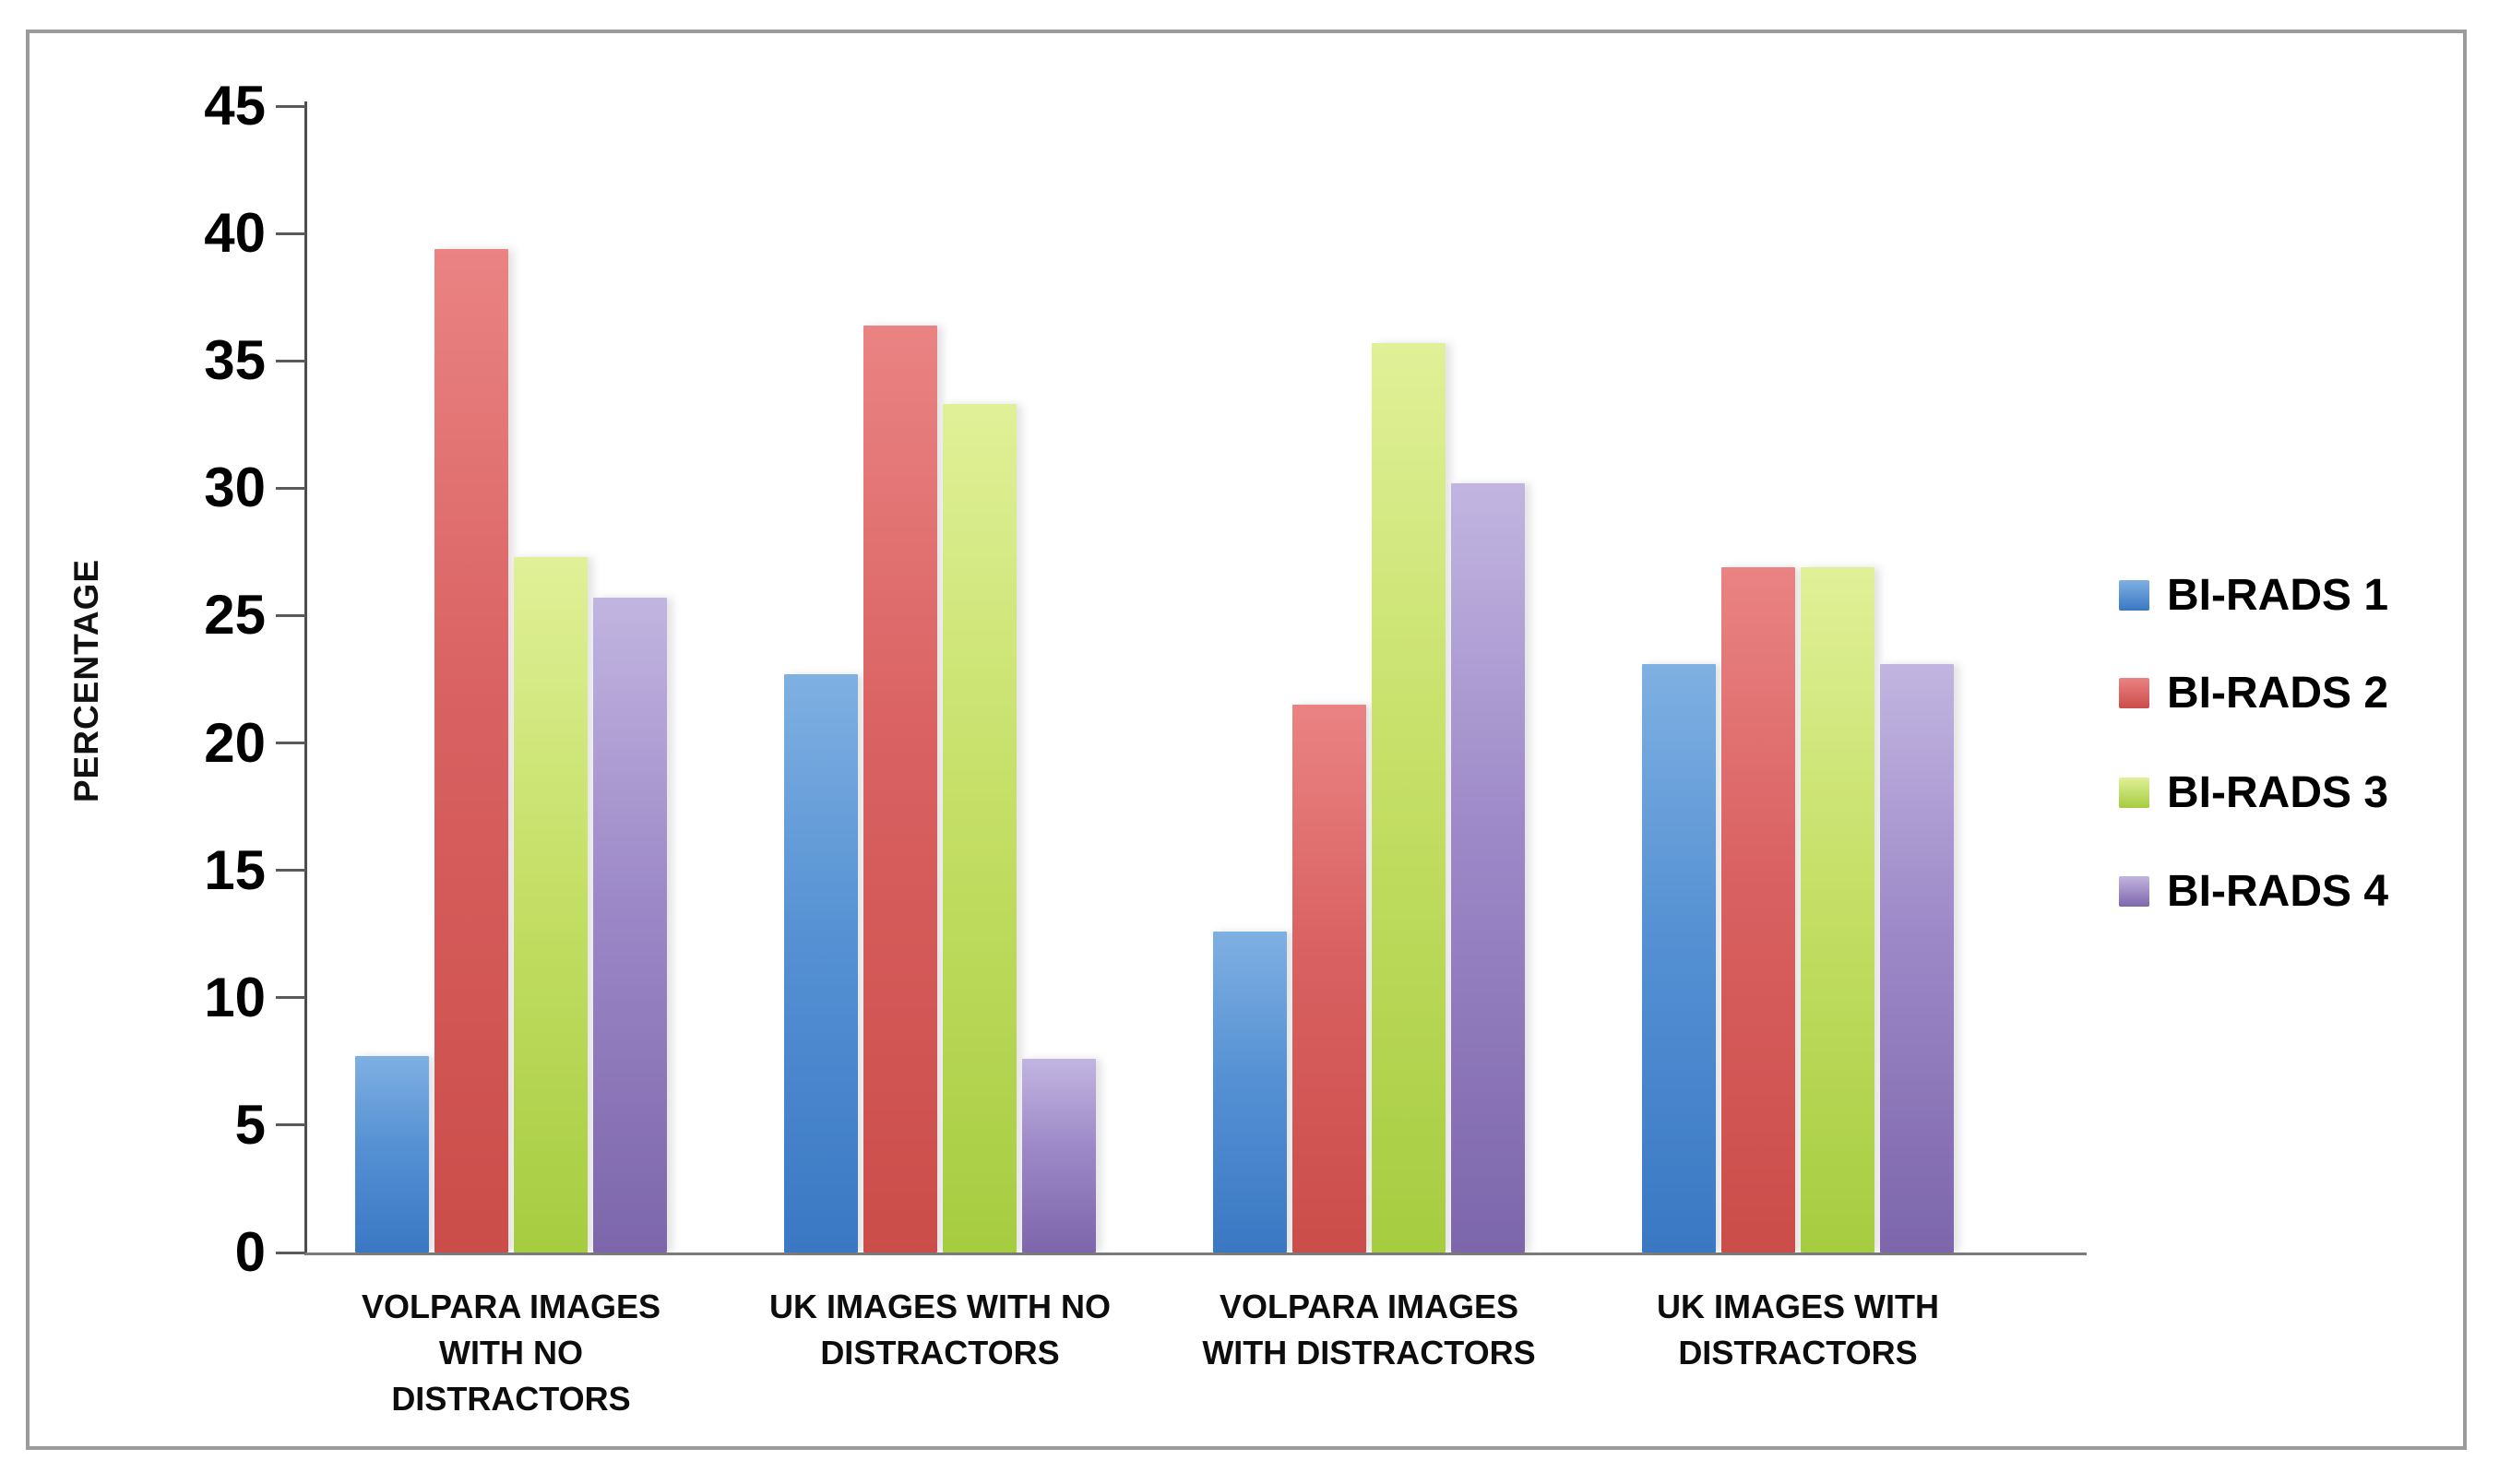 This screenshot has width=2499, height=1484. What do you see at coordinates (1059, 1155) in the screenshot?
I see `bar-birads4-group2` at bounding box center [1059, 1155].